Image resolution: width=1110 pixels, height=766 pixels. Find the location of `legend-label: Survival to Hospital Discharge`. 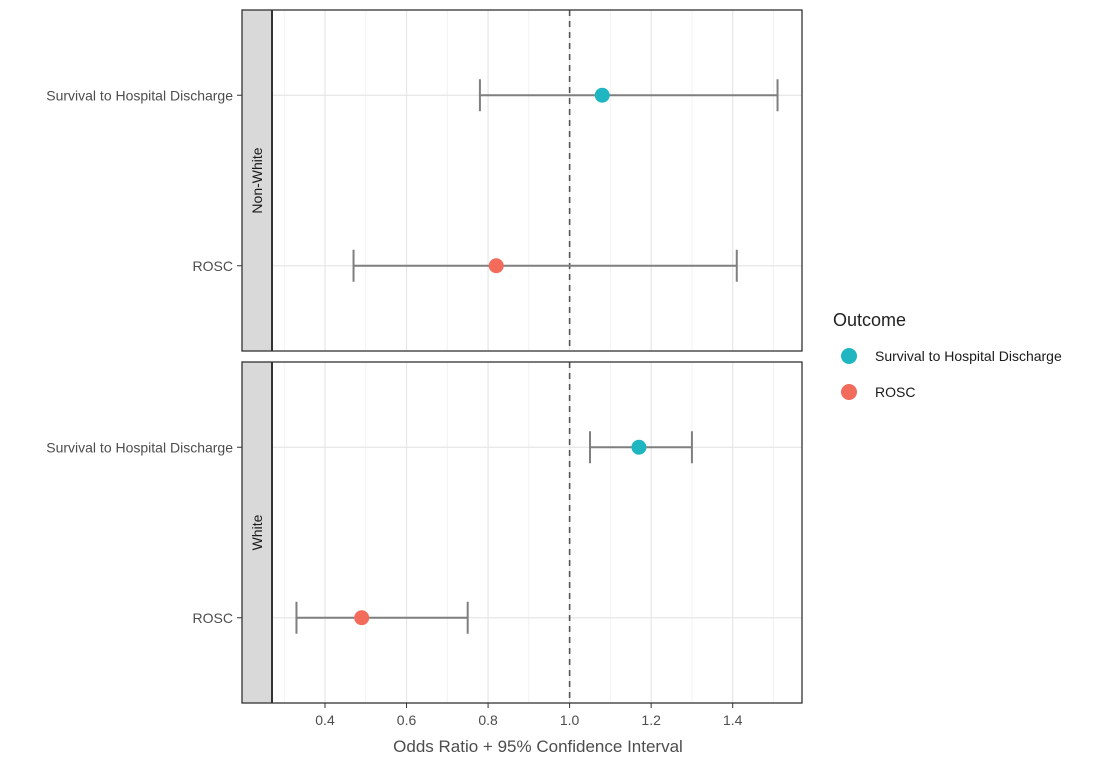

legend-label: Survival to Hospital Discharge is located at coordinates (968, 356).